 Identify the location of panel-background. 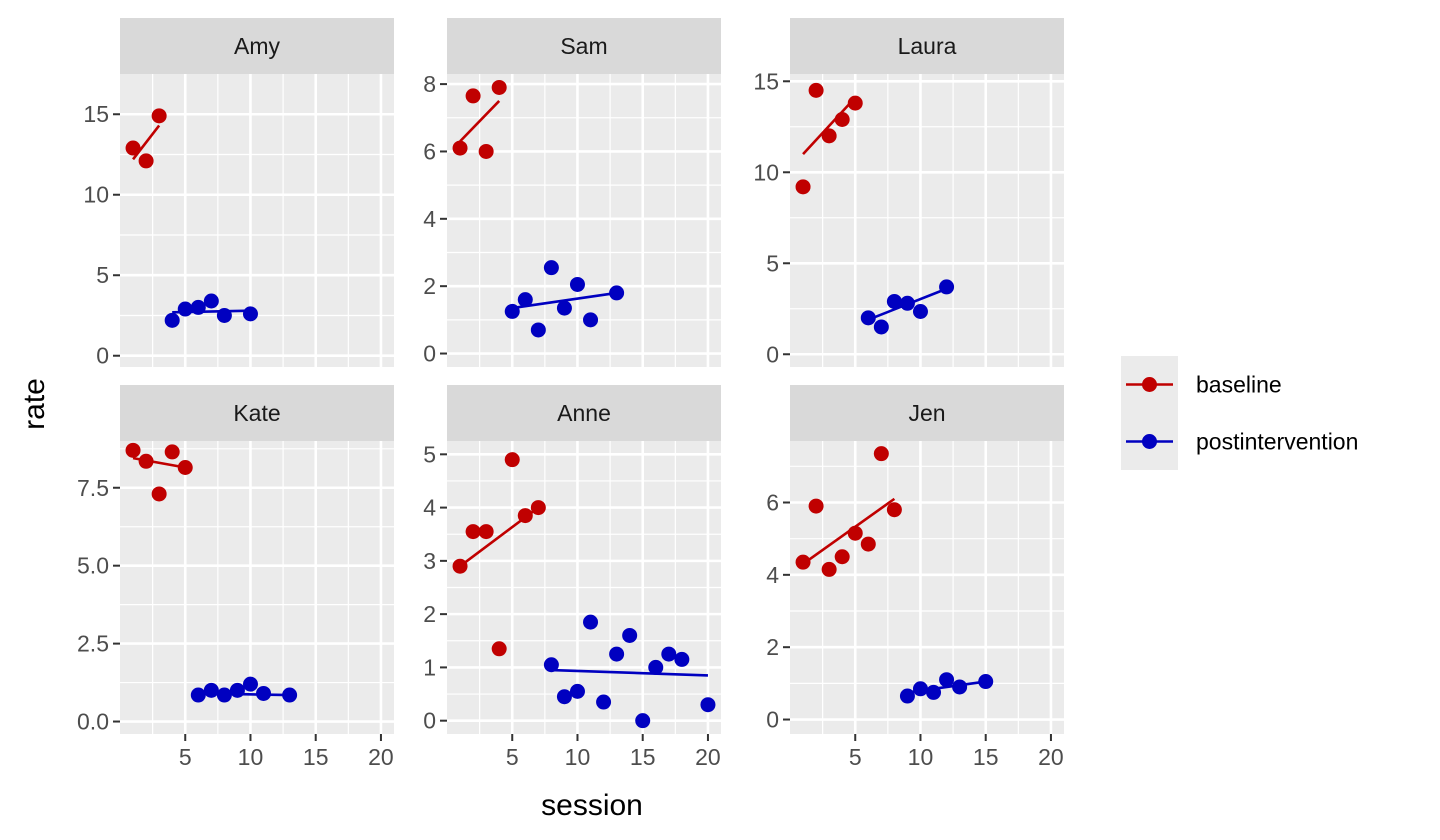
(927, 220).